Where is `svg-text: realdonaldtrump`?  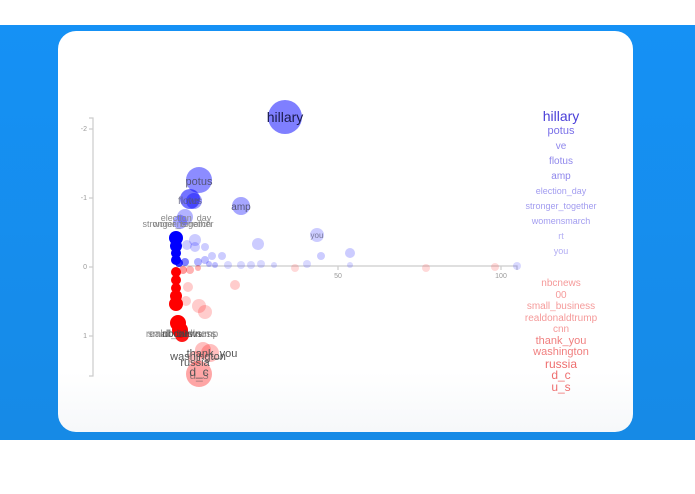 svg-text: realdonaldtrump is located at coordinates (182, 334).